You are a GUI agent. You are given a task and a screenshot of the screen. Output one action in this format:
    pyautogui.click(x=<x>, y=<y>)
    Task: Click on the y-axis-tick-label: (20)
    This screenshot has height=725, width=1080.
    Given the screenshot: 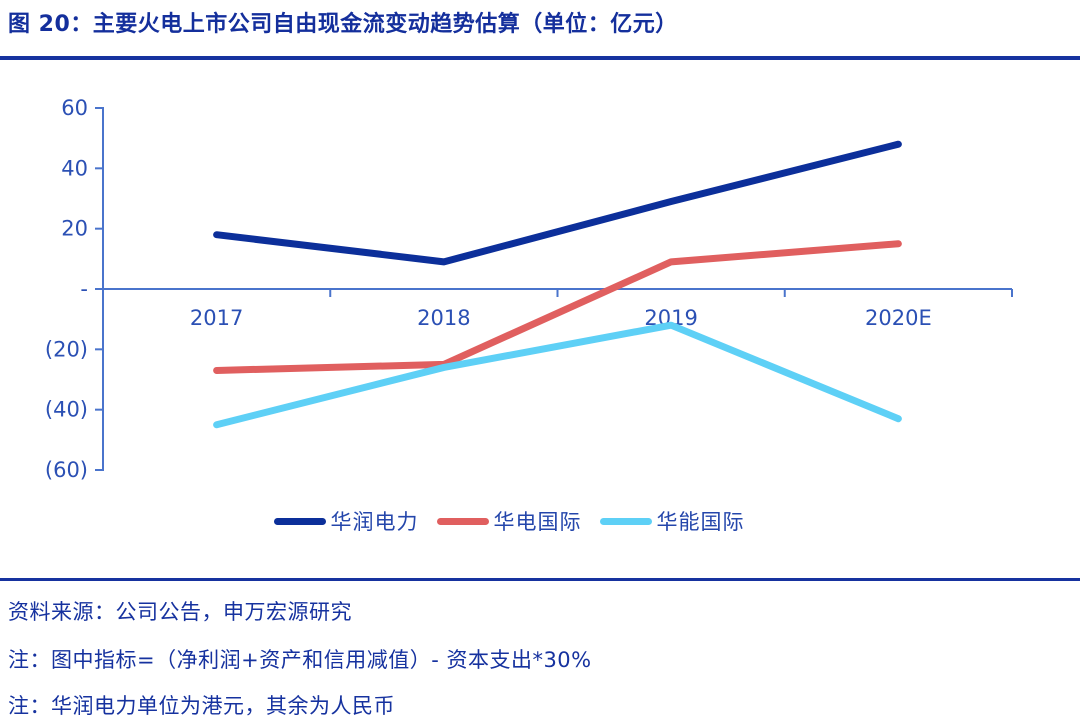 What is the action you would take?
    pyautogui.click(x=66, y=349)
    